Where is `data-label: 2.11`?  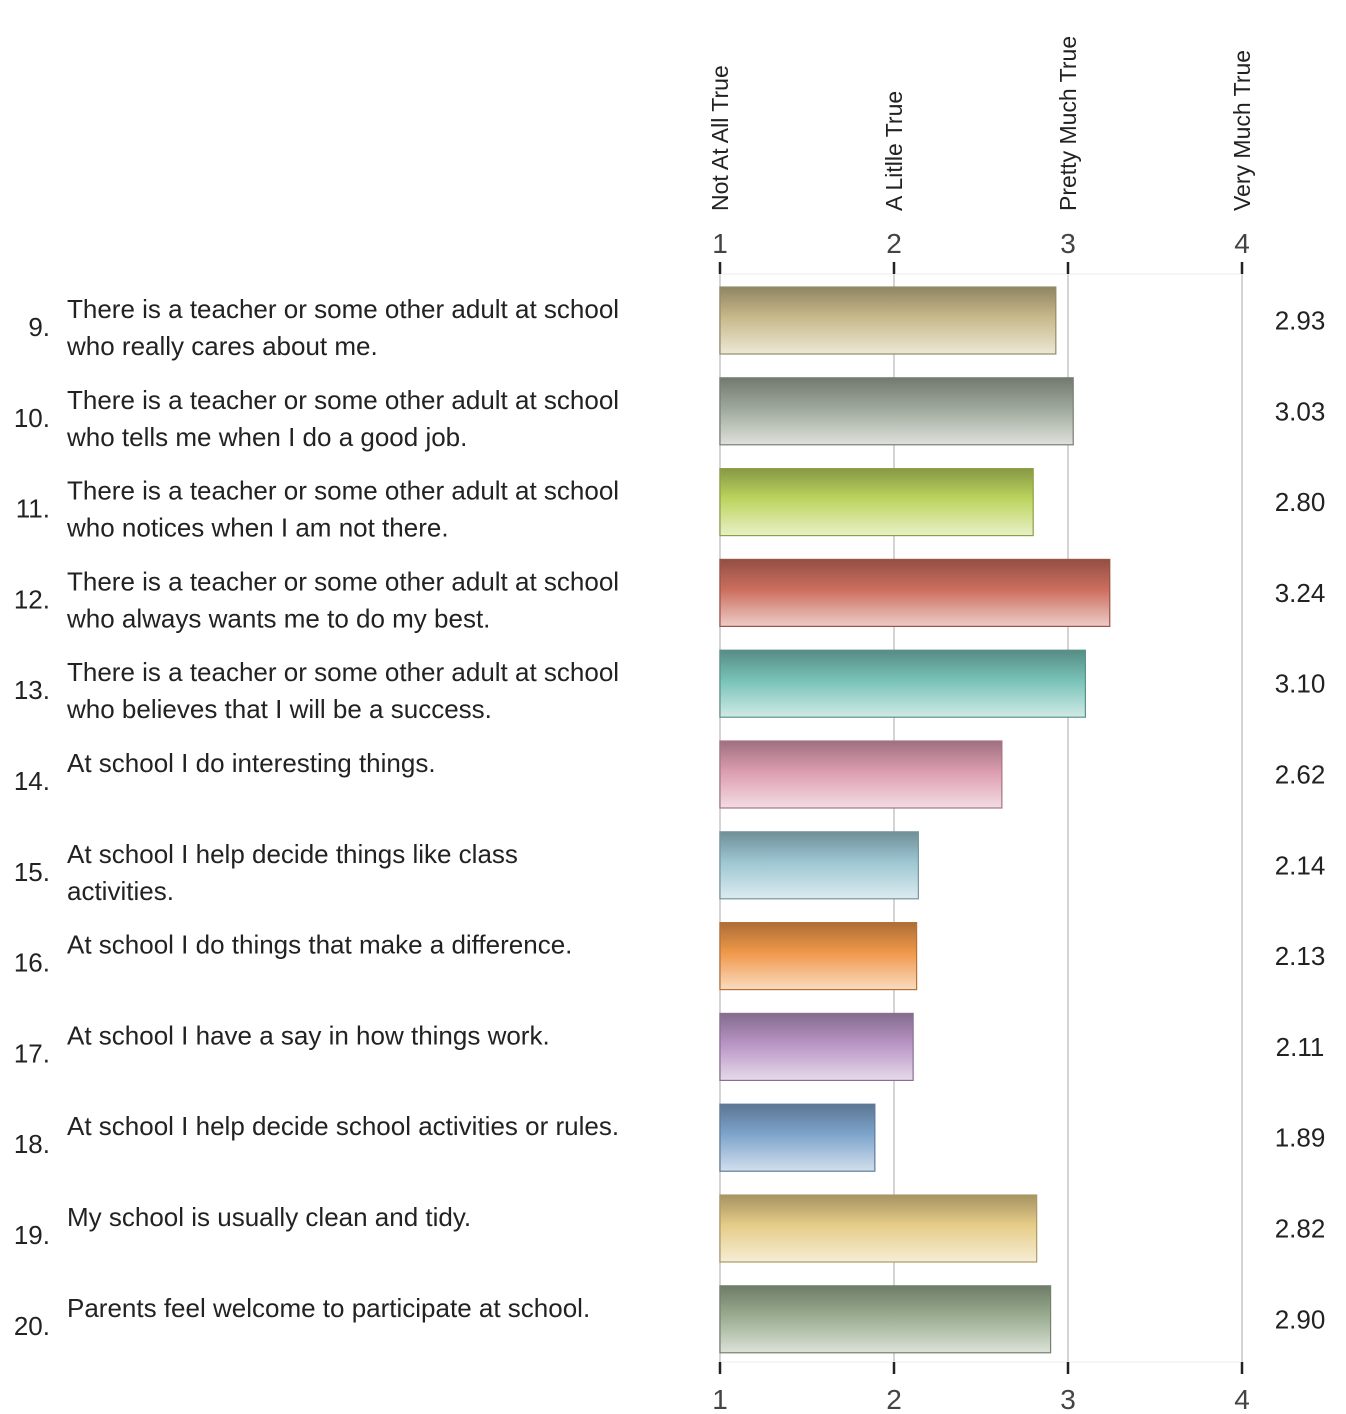
data-label: 2.11 is located at coordinates (1300, 1047).